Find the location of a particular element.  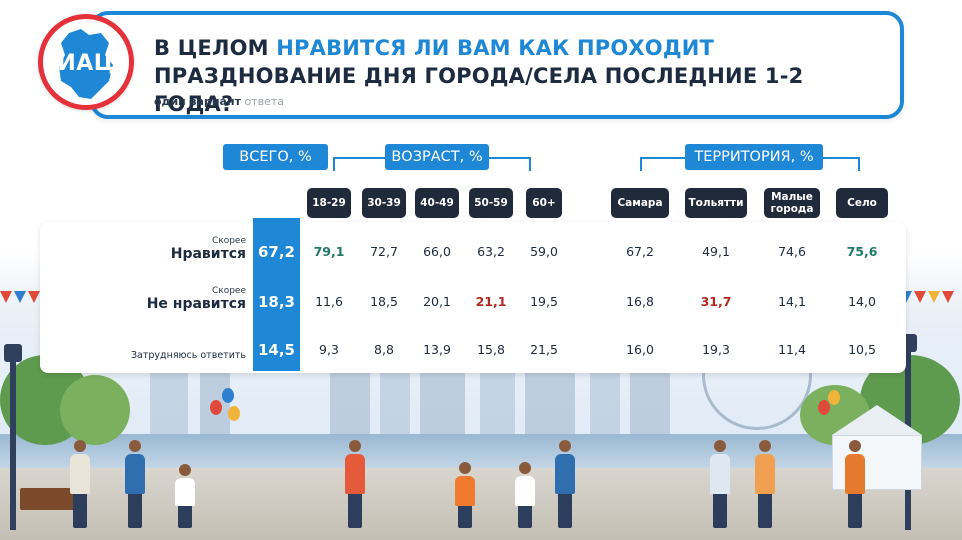

row-label: Скорее Не нравится is located at coordinates (196, 299).